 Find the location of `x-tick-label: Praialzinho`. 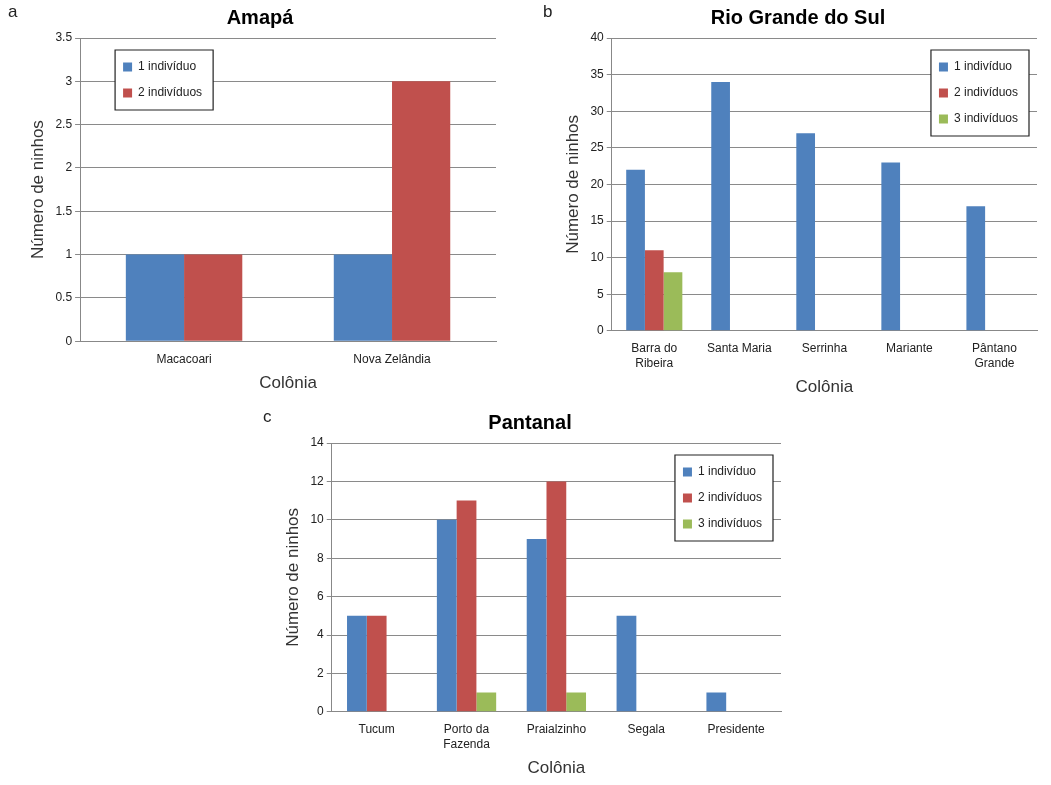

x-tick-label: Praialzinho is located at coordinates (556, 729).